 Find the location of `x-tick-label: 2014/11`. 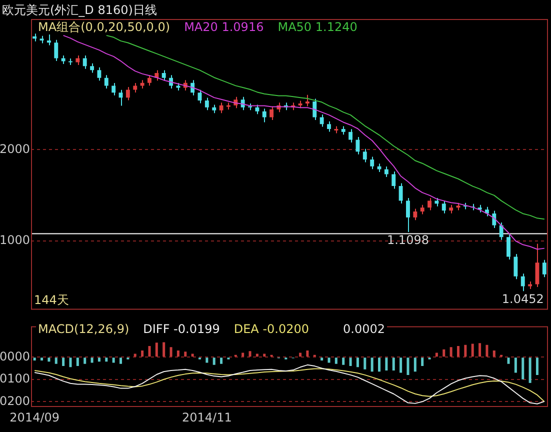

x-tick-label: 2014/11 is located at coordinates (207, 417).